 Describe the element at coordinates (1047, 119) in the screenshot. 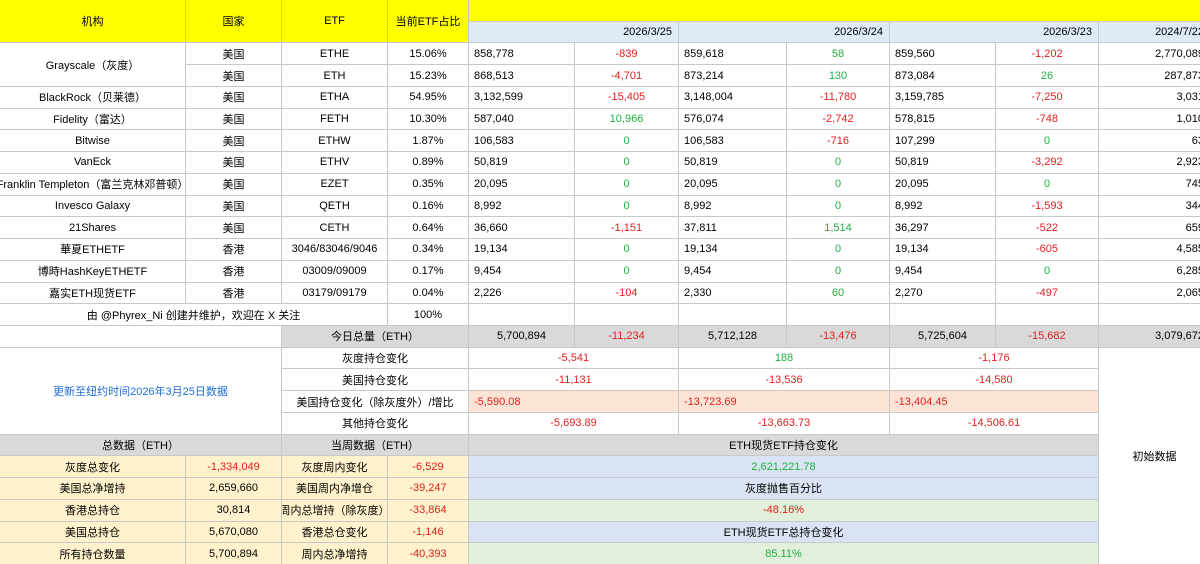

I see `holding-change: -748` at that location.